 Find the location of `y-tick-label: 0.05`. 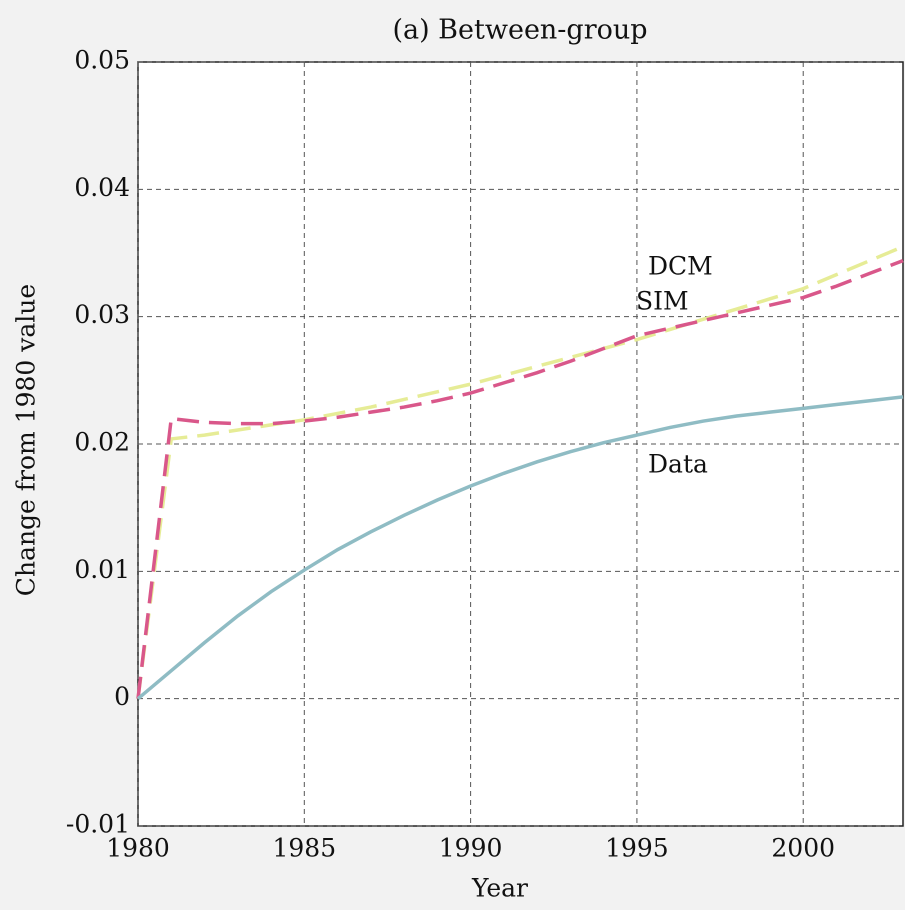

y-tick-label: 0.05 is located at coordinates (102, 60).